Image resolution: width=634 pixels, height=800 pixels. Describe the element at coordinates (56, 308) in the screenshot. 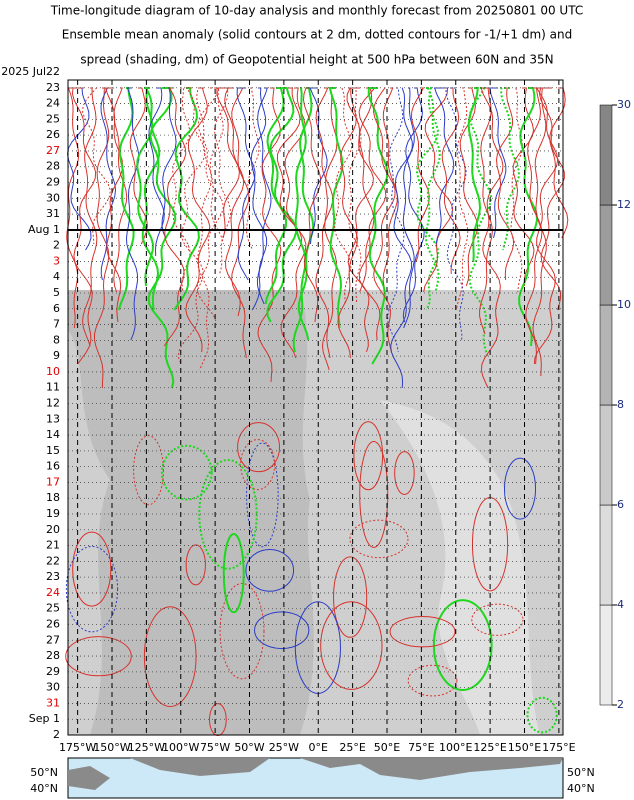

I see `y-tick-label: 6` at that location.